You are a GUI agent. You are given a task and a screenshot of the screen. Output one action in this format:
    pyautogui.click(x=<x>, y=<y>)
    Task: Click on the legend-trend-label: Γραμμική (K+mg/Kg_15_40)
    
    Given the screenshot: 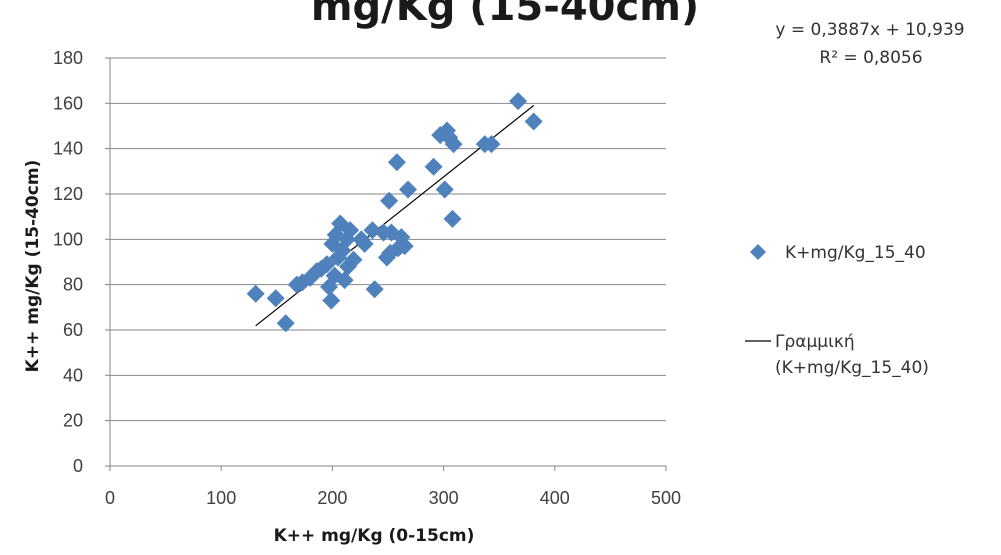 What is the action you would take?
    pyautogui.click(x=852, y=355)
    